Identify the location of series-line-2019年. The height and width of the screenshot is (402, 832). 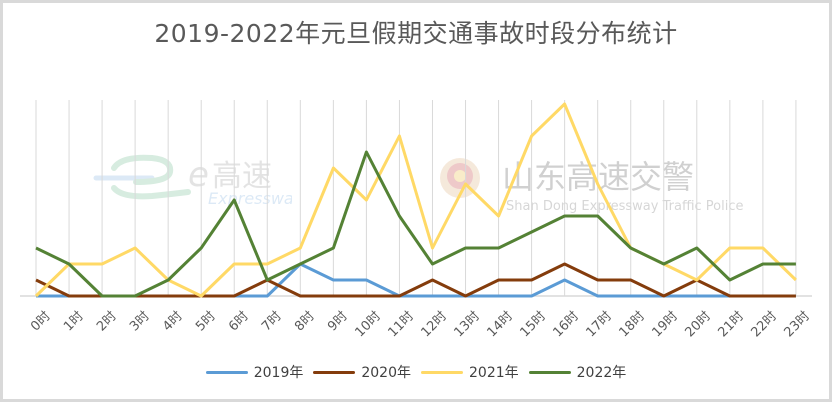
(416, 280).